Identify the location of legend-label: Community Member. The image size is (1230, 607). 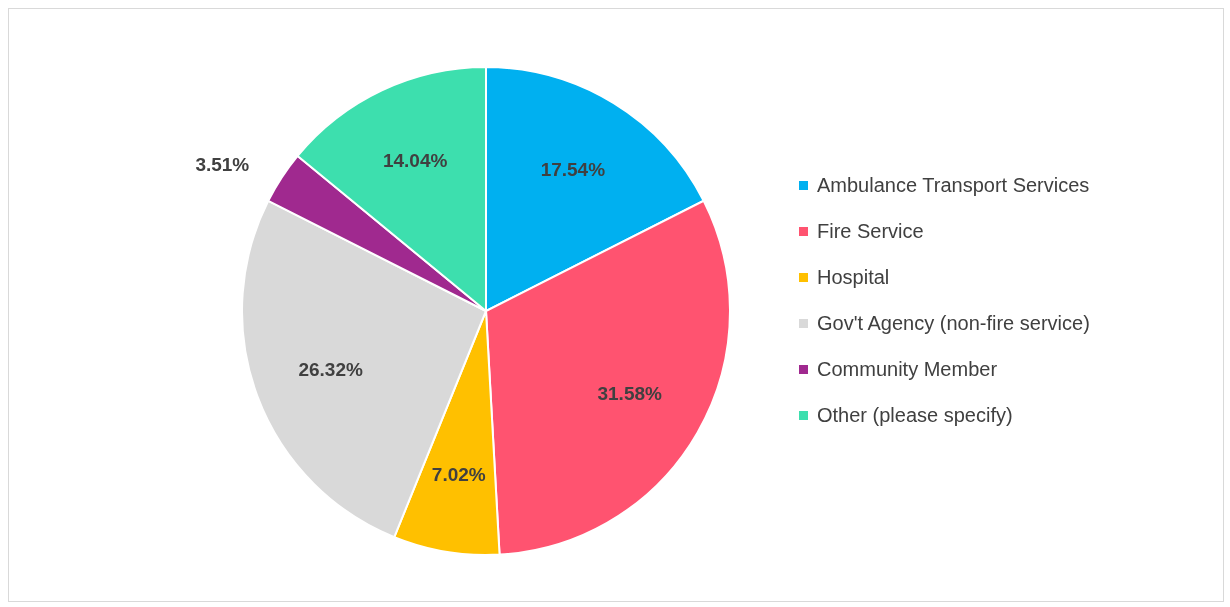
(907, 369).